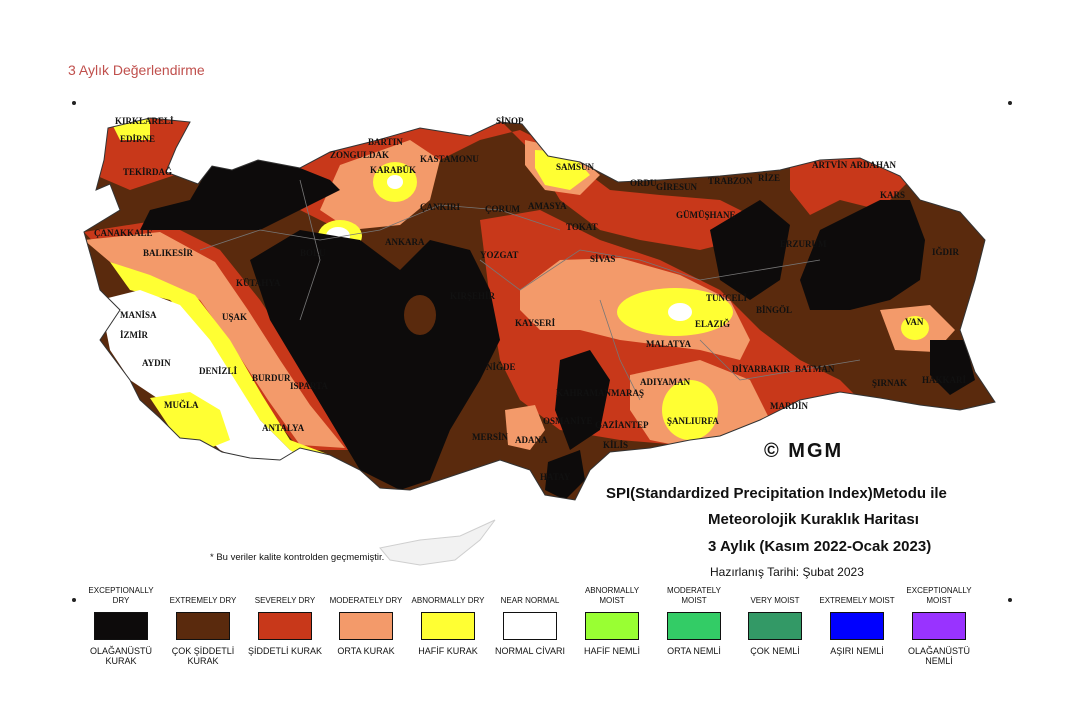 The width and height of the screenshot is (1080, 720). Describe the element at coordinates (420, 315) in the screenshot. I see `zone-extremely-dry-ankara` at that location.